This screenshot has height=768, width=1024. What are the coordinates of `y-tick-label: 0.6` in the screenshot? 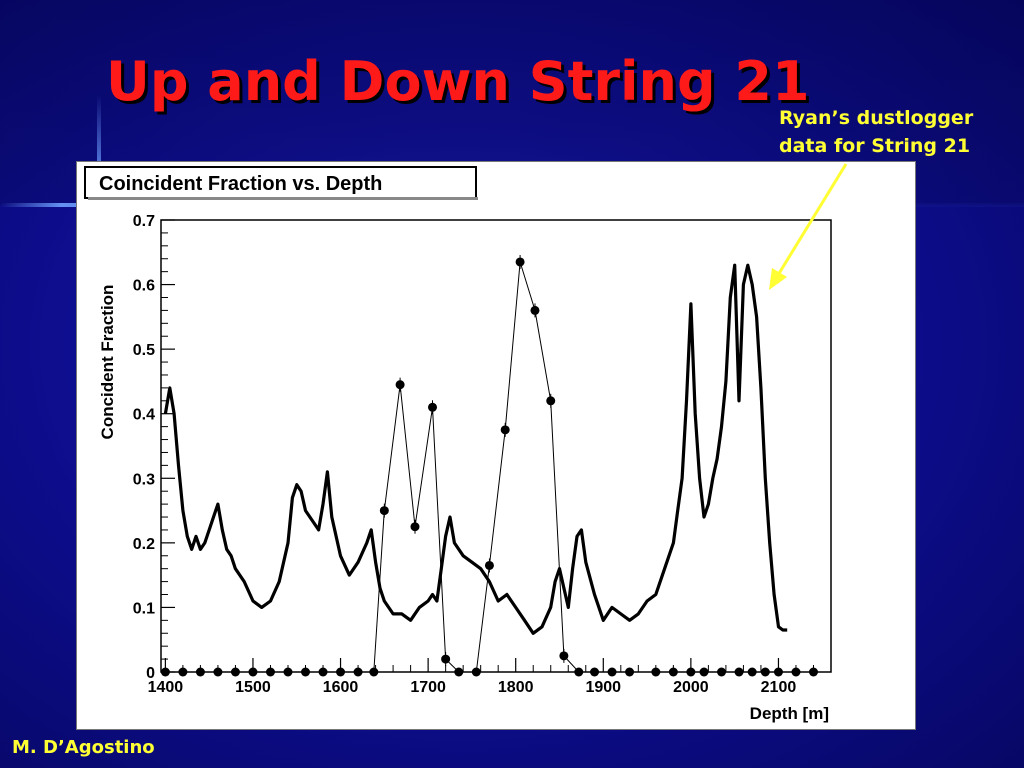 It's located at (144, 286).